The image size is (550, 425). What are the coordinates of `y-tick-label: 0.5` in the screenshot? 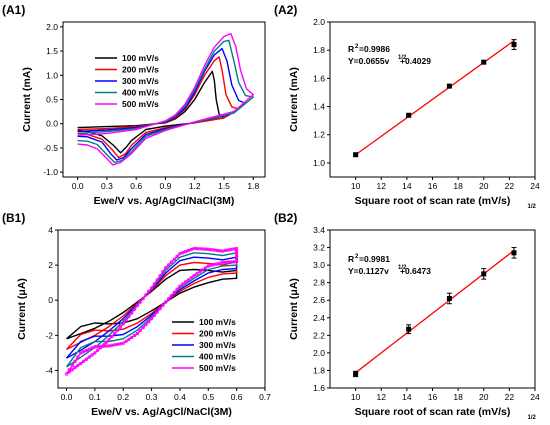 It's located at (52, 100).